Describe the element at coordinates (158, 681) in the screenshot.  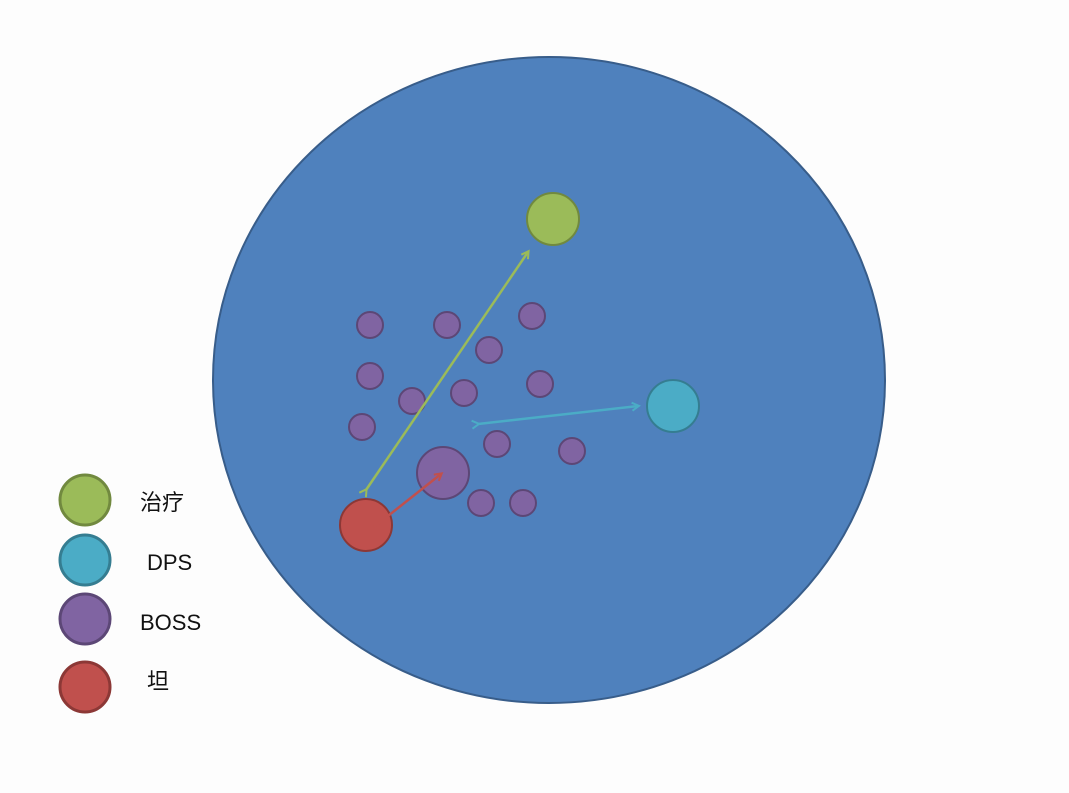
I see `legend-tank-label: 坦` at that location.